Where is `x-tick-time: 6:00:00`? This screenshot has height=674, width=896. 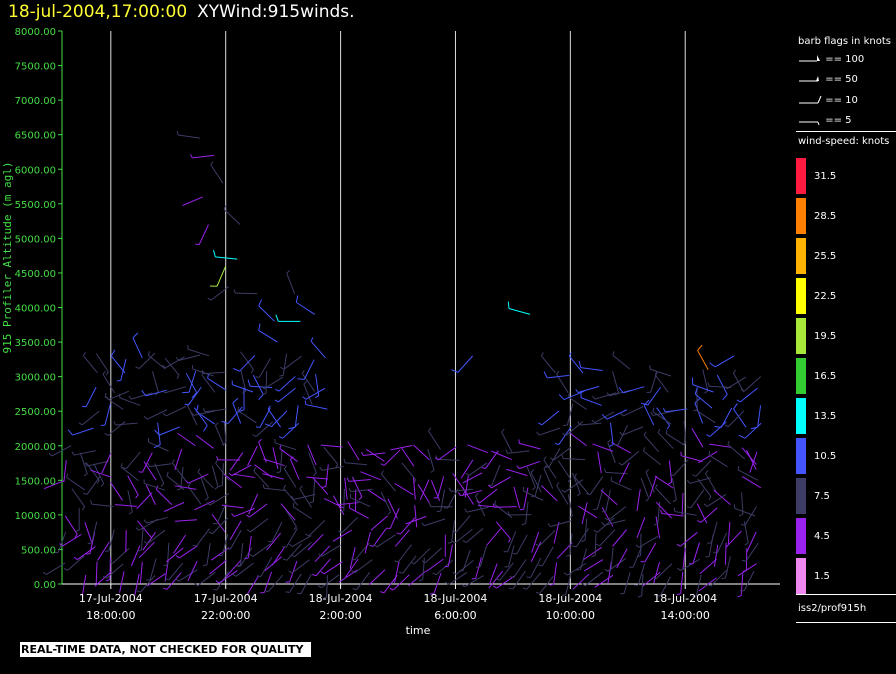
x-tick-time: 6:00:00 is located at coordinates (455, 615).